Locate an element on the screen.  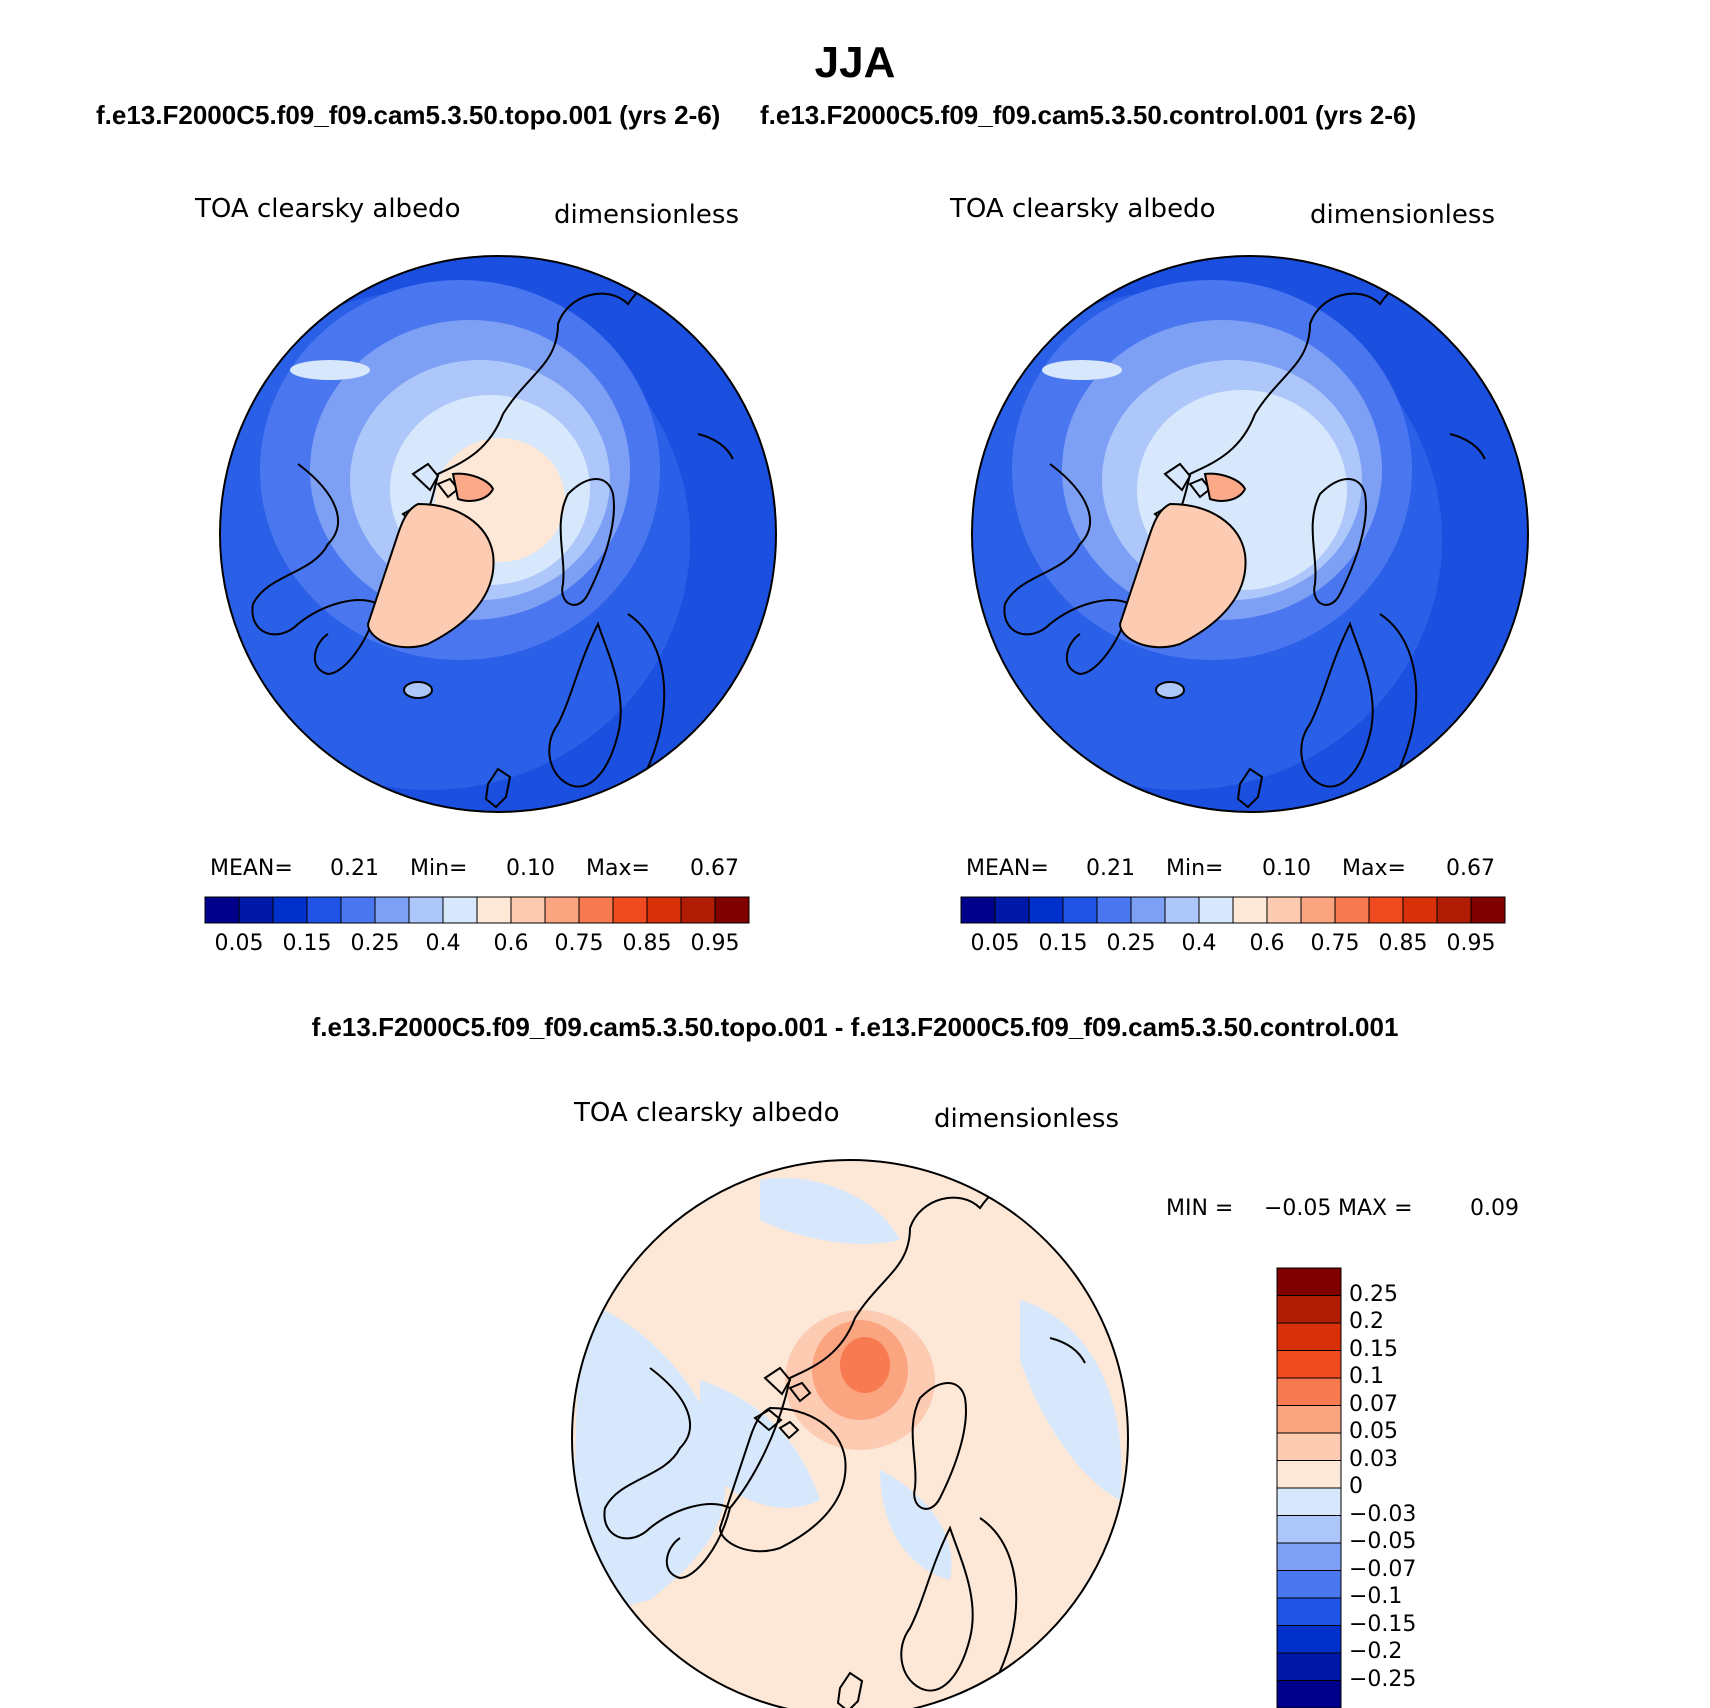
left-mean-value: 0.21 is located at coordinates (354, 868).